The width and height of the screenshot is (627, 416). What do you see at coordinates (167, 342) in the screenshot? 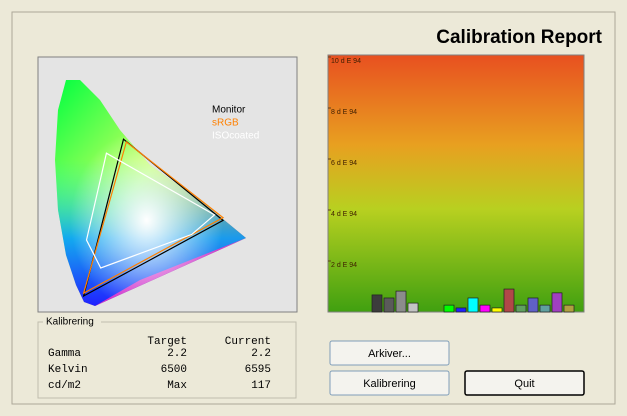
I see `column-header: Target` at bounding box center [167, 342].